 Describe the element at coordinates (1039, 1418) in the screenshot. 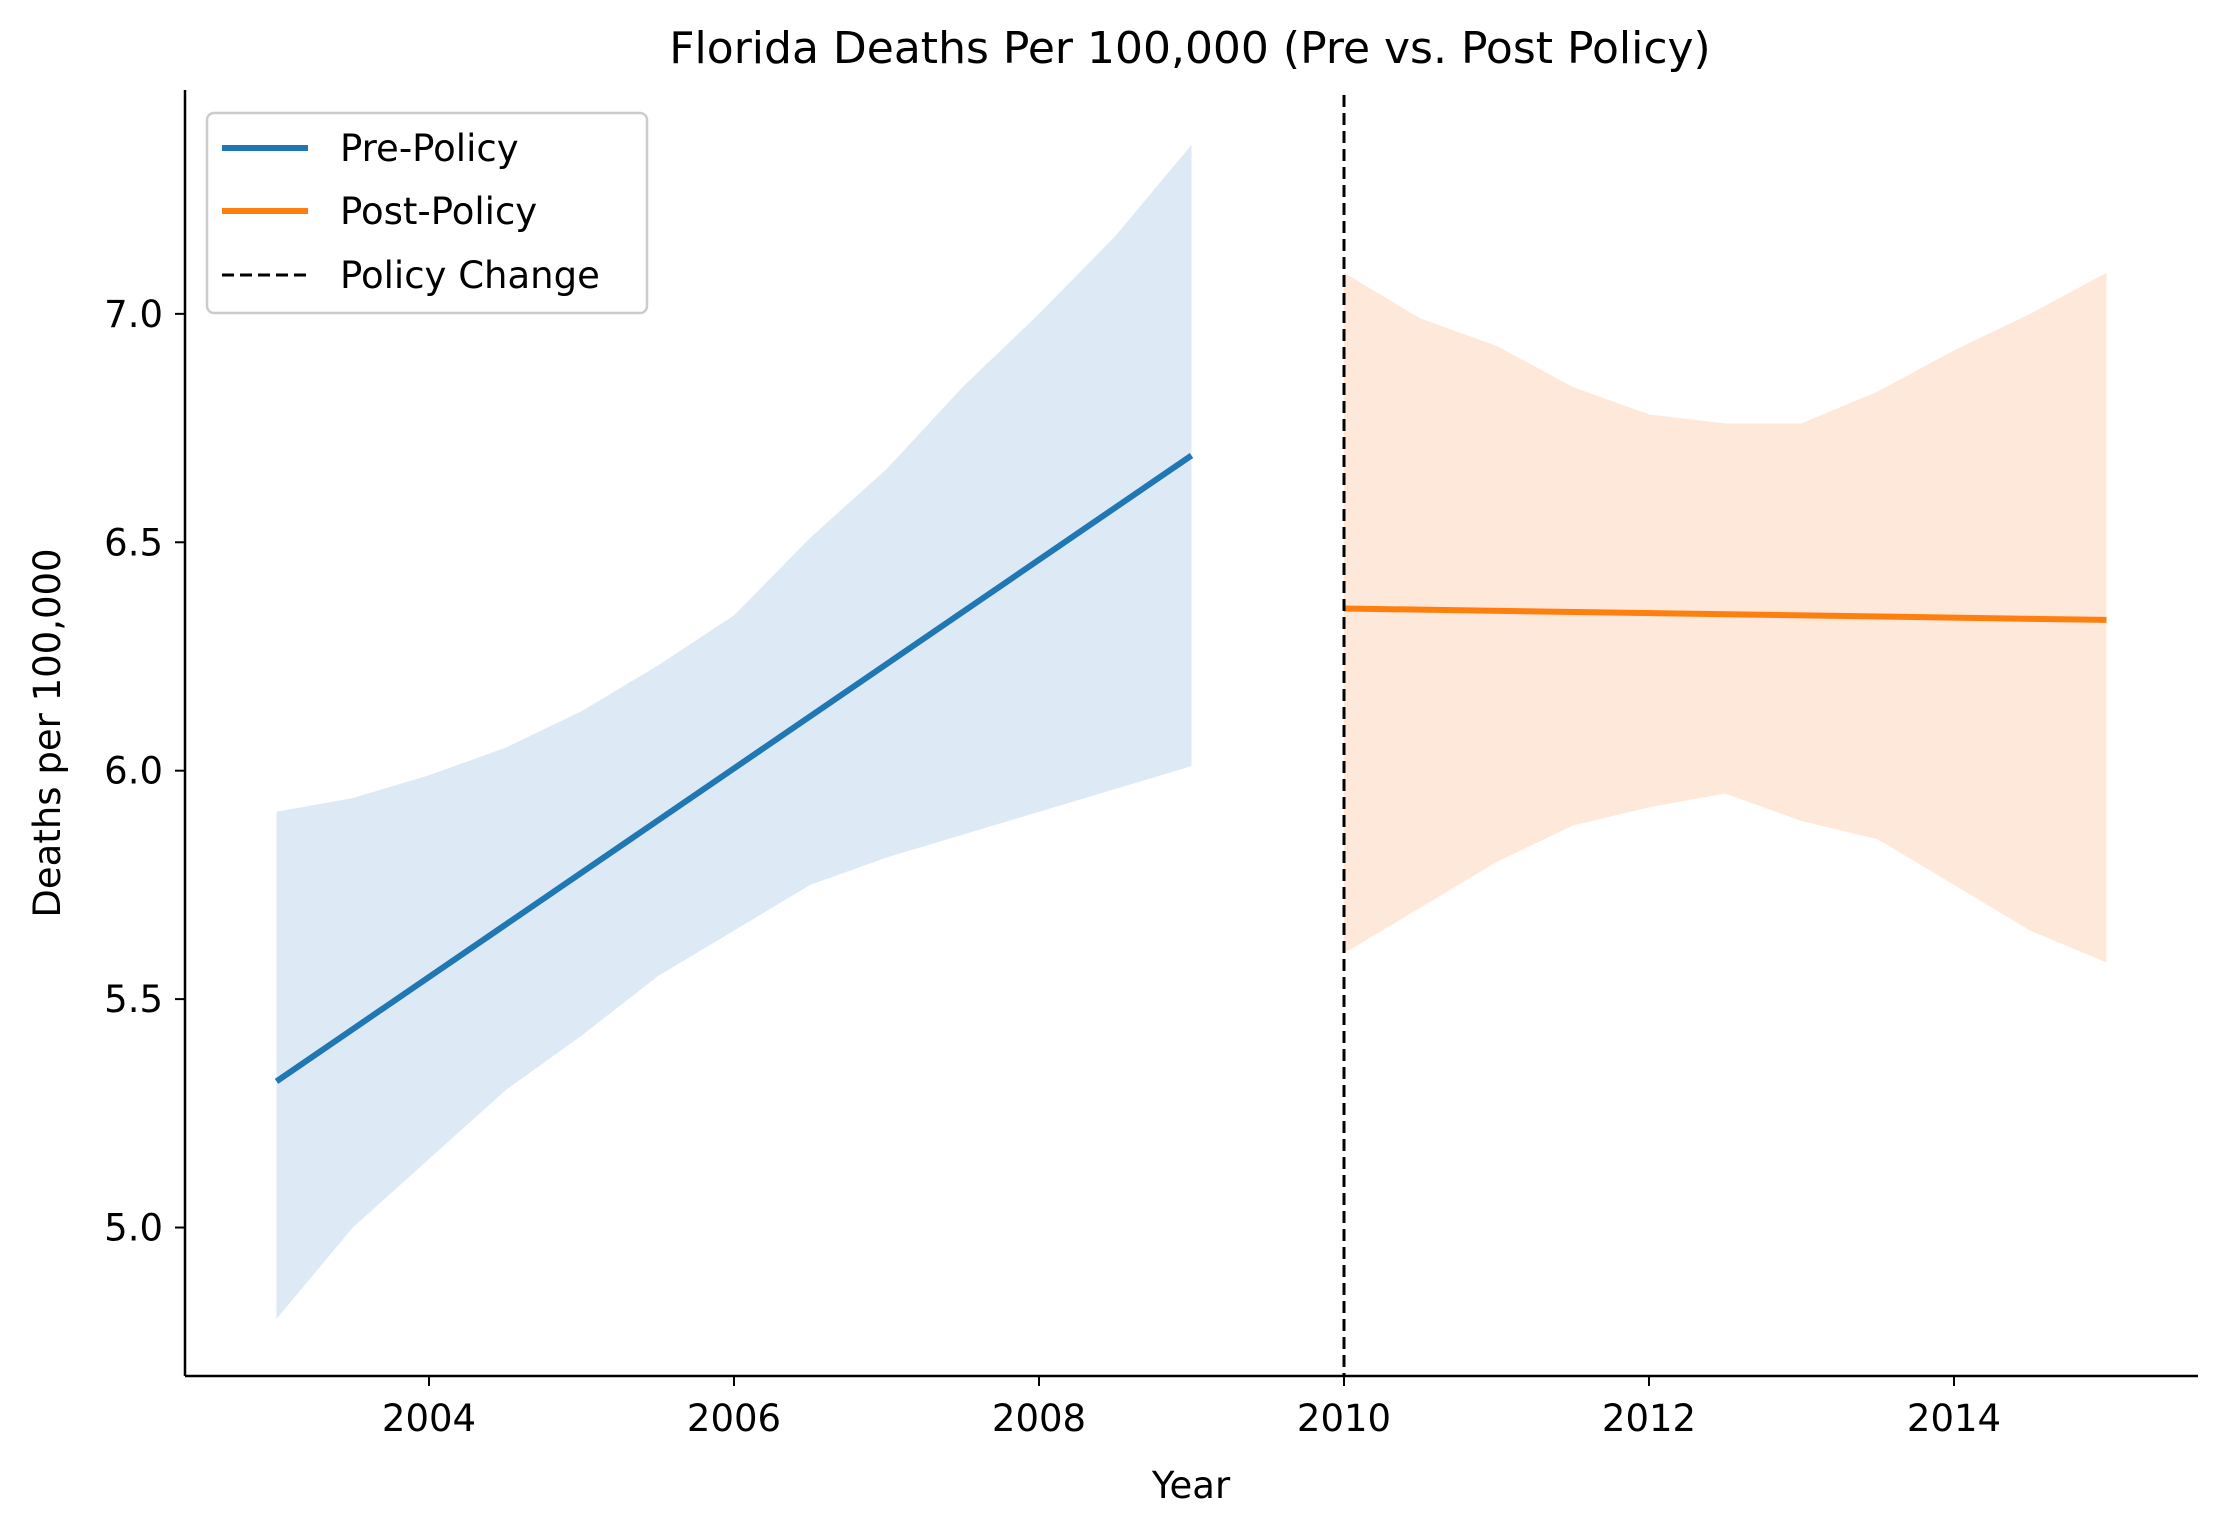

I see `x-tick-label: 2008` at that location.